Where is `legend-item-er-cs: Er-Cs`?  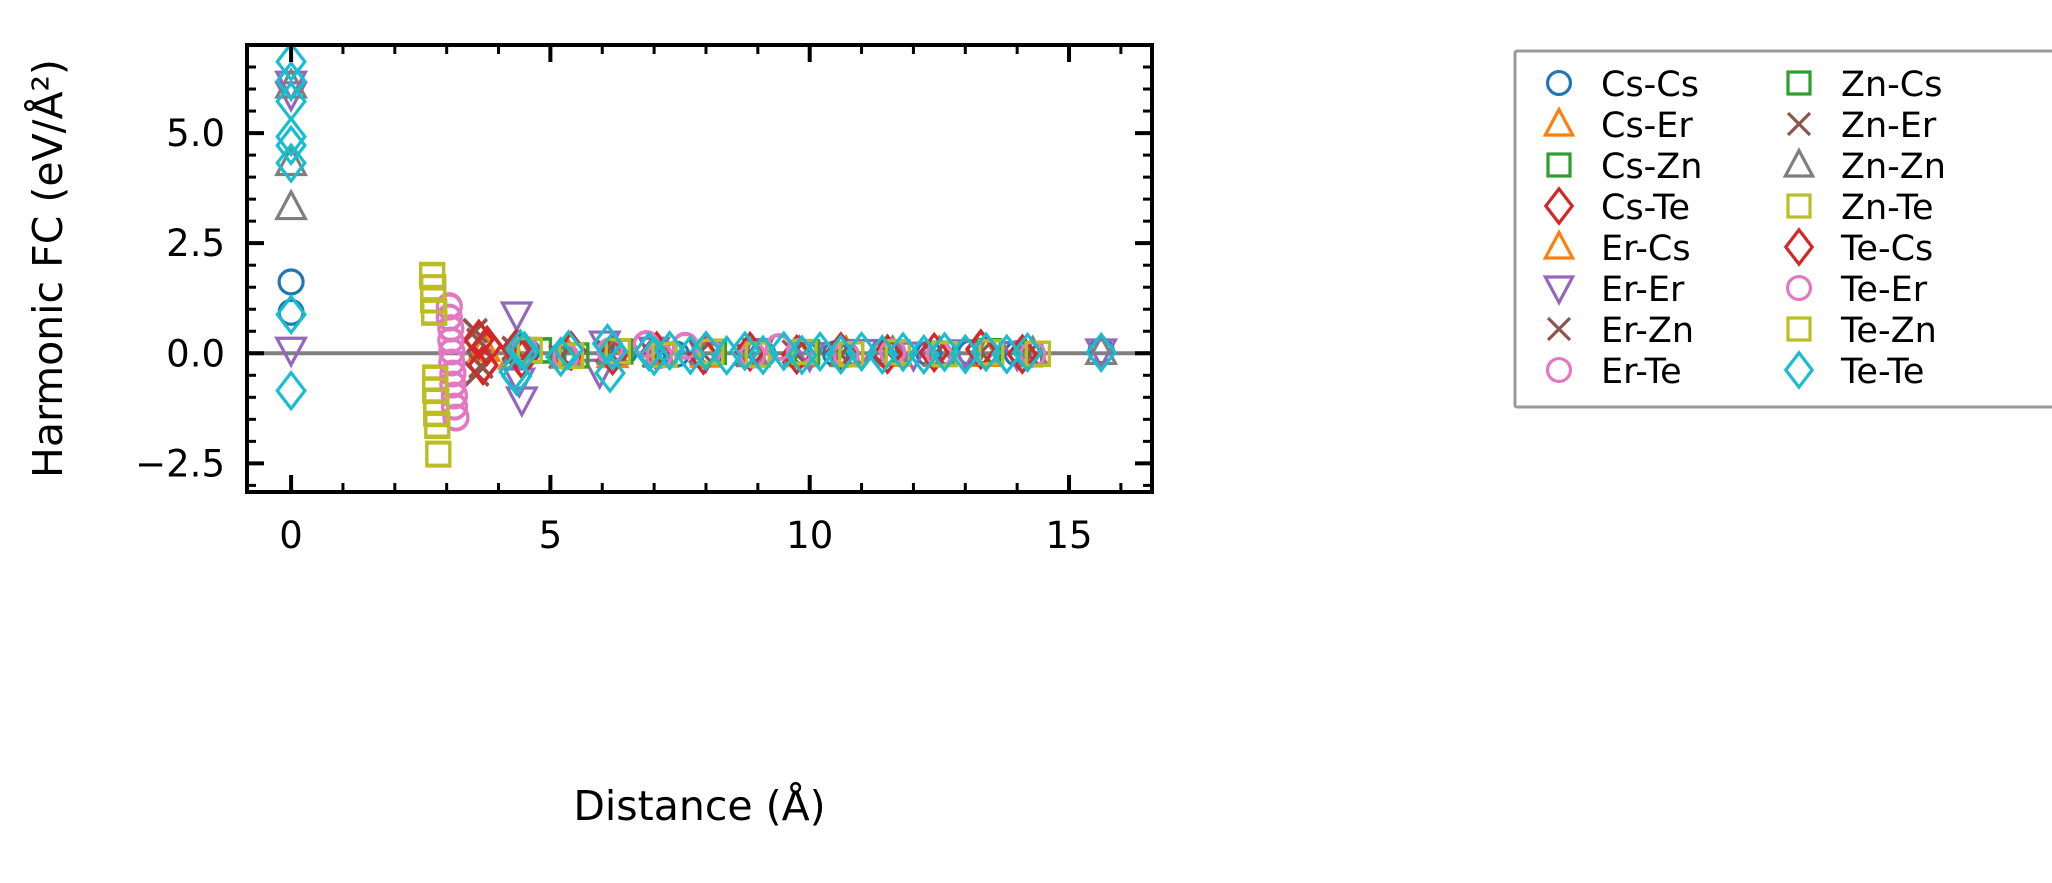
legend-item-er-cs: Er-Cs is located at coordinates (1616, 249).